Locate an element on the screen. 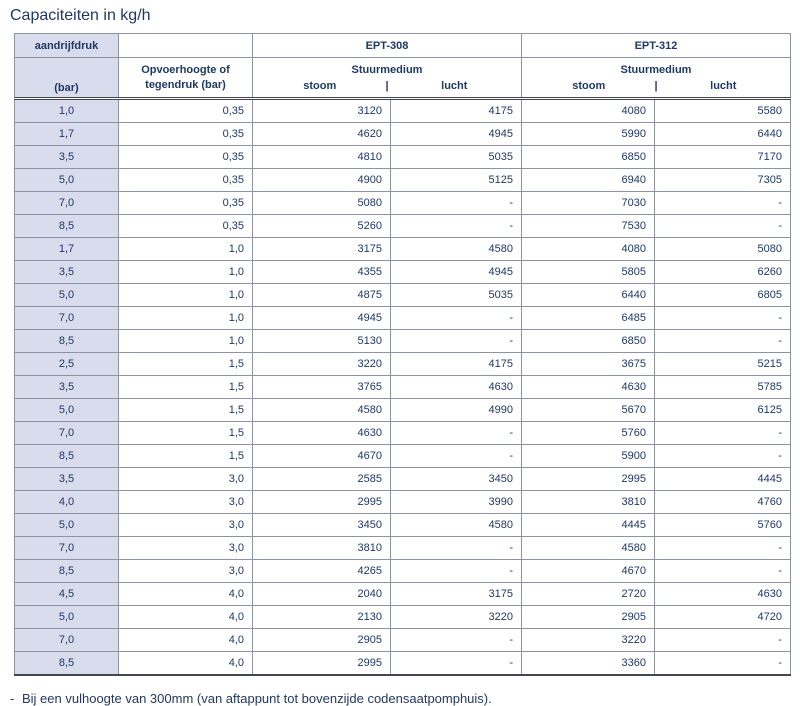 This screenshot has width=800, height=706. ept308-stoom-cell: 5080 is located at coordinates (321, 203).